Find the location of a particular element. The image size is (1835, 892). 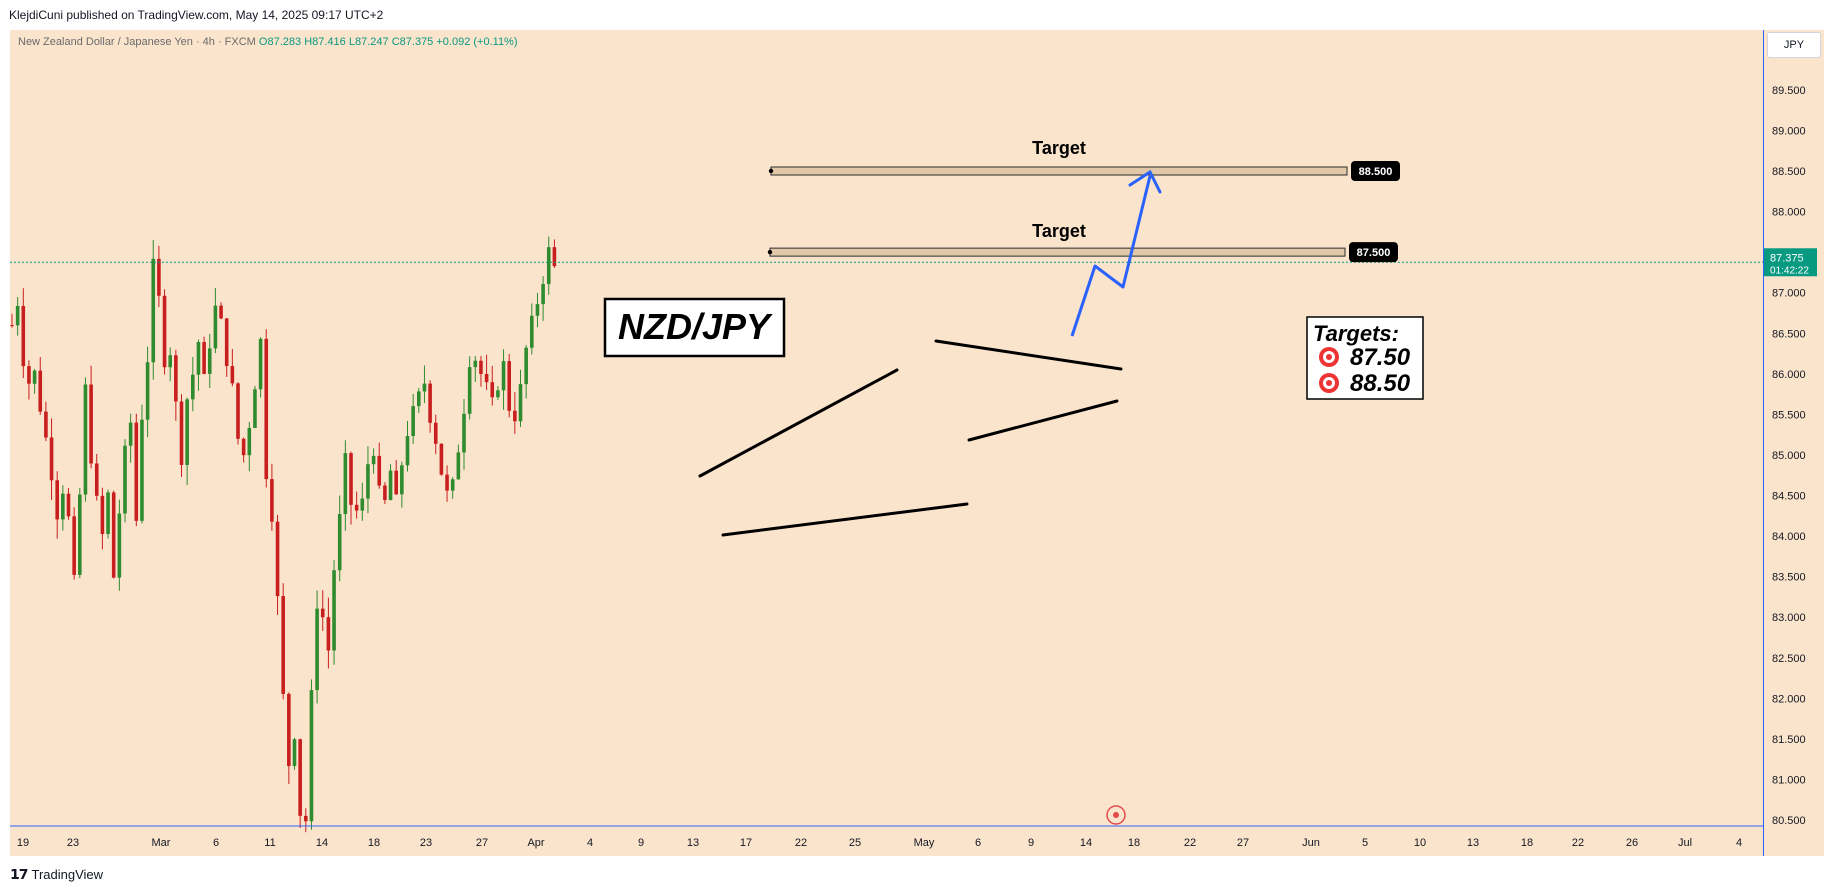

legend-open: O87.283 is located at coordinates (280, 42).